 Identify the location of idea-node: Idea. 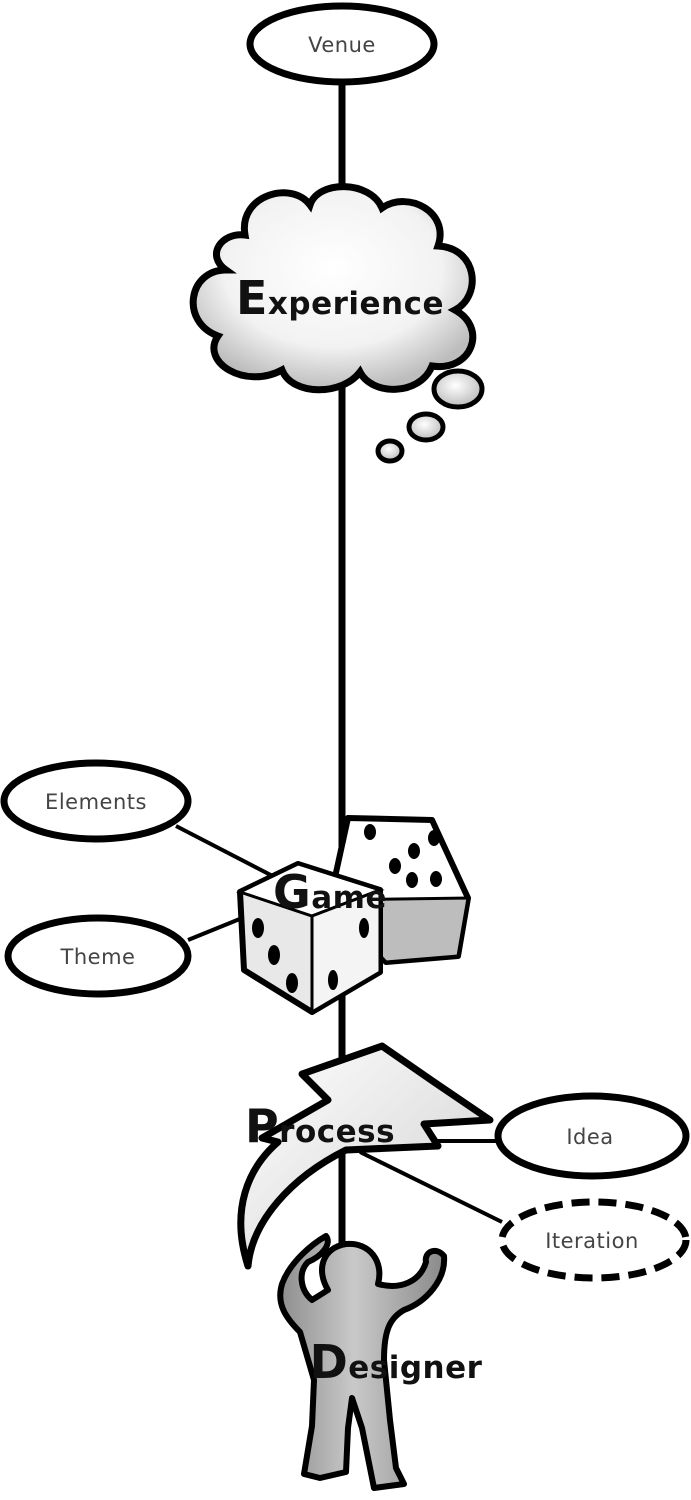
(592, 1136).